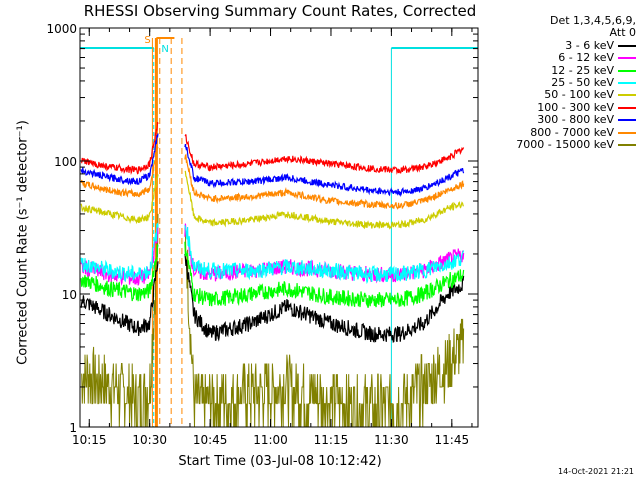 This screenshot has height=480, width=640. I want to click on series-3-6-kev, so click(272, 298).